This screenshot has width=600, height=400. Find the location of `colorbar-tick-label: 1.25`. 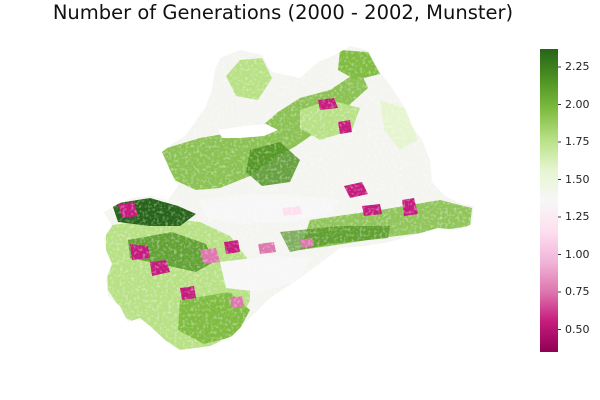

colorbar-tick-label: 1.25 is located at coordinates (577, 216).